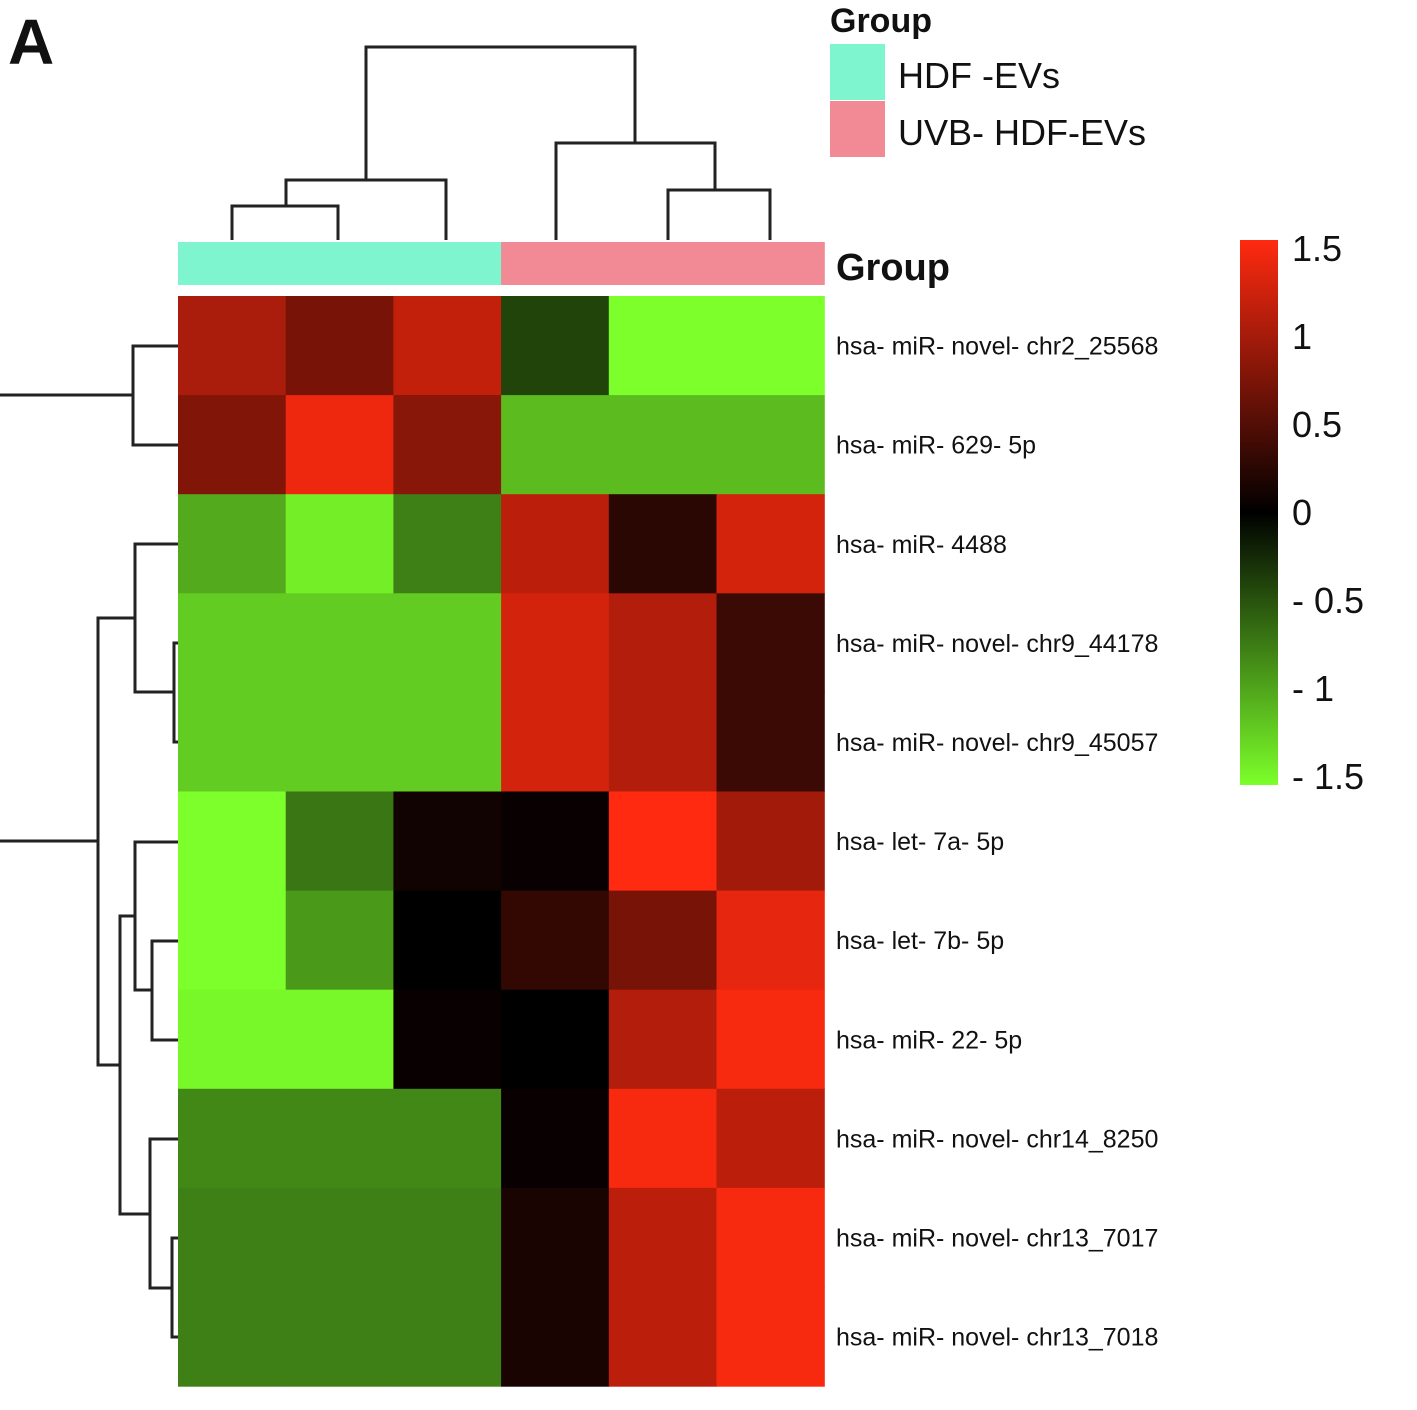  I want to click on colorbar-tick-label: 0.5, so click(1317, 424).